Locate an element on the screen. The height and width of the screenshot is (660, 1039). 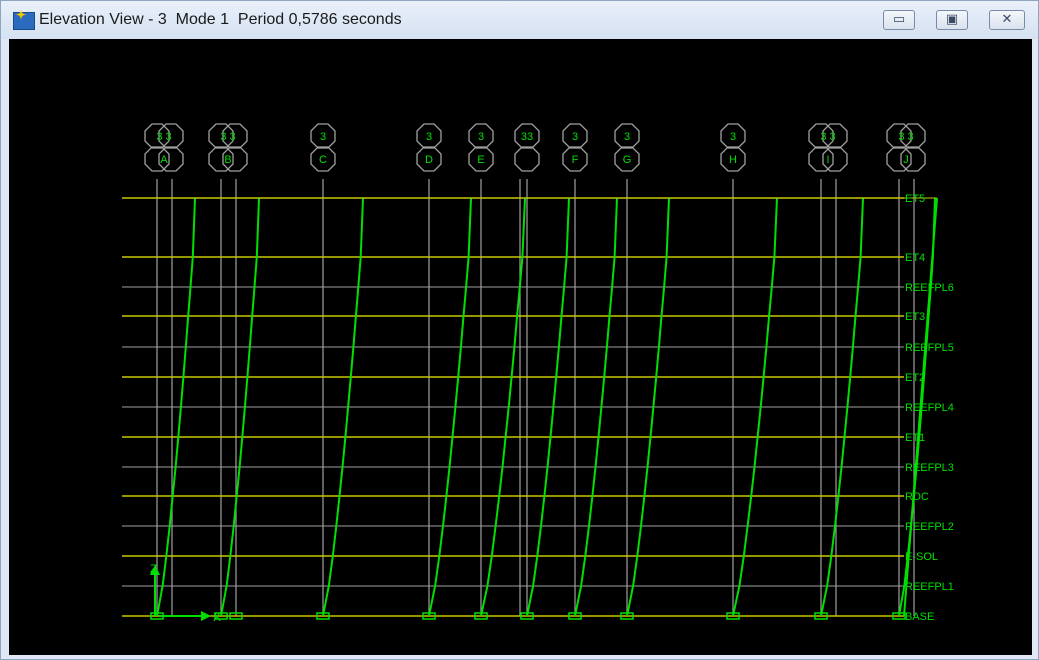
bubble-bottom-label: C is located at coordinates (323, 160).